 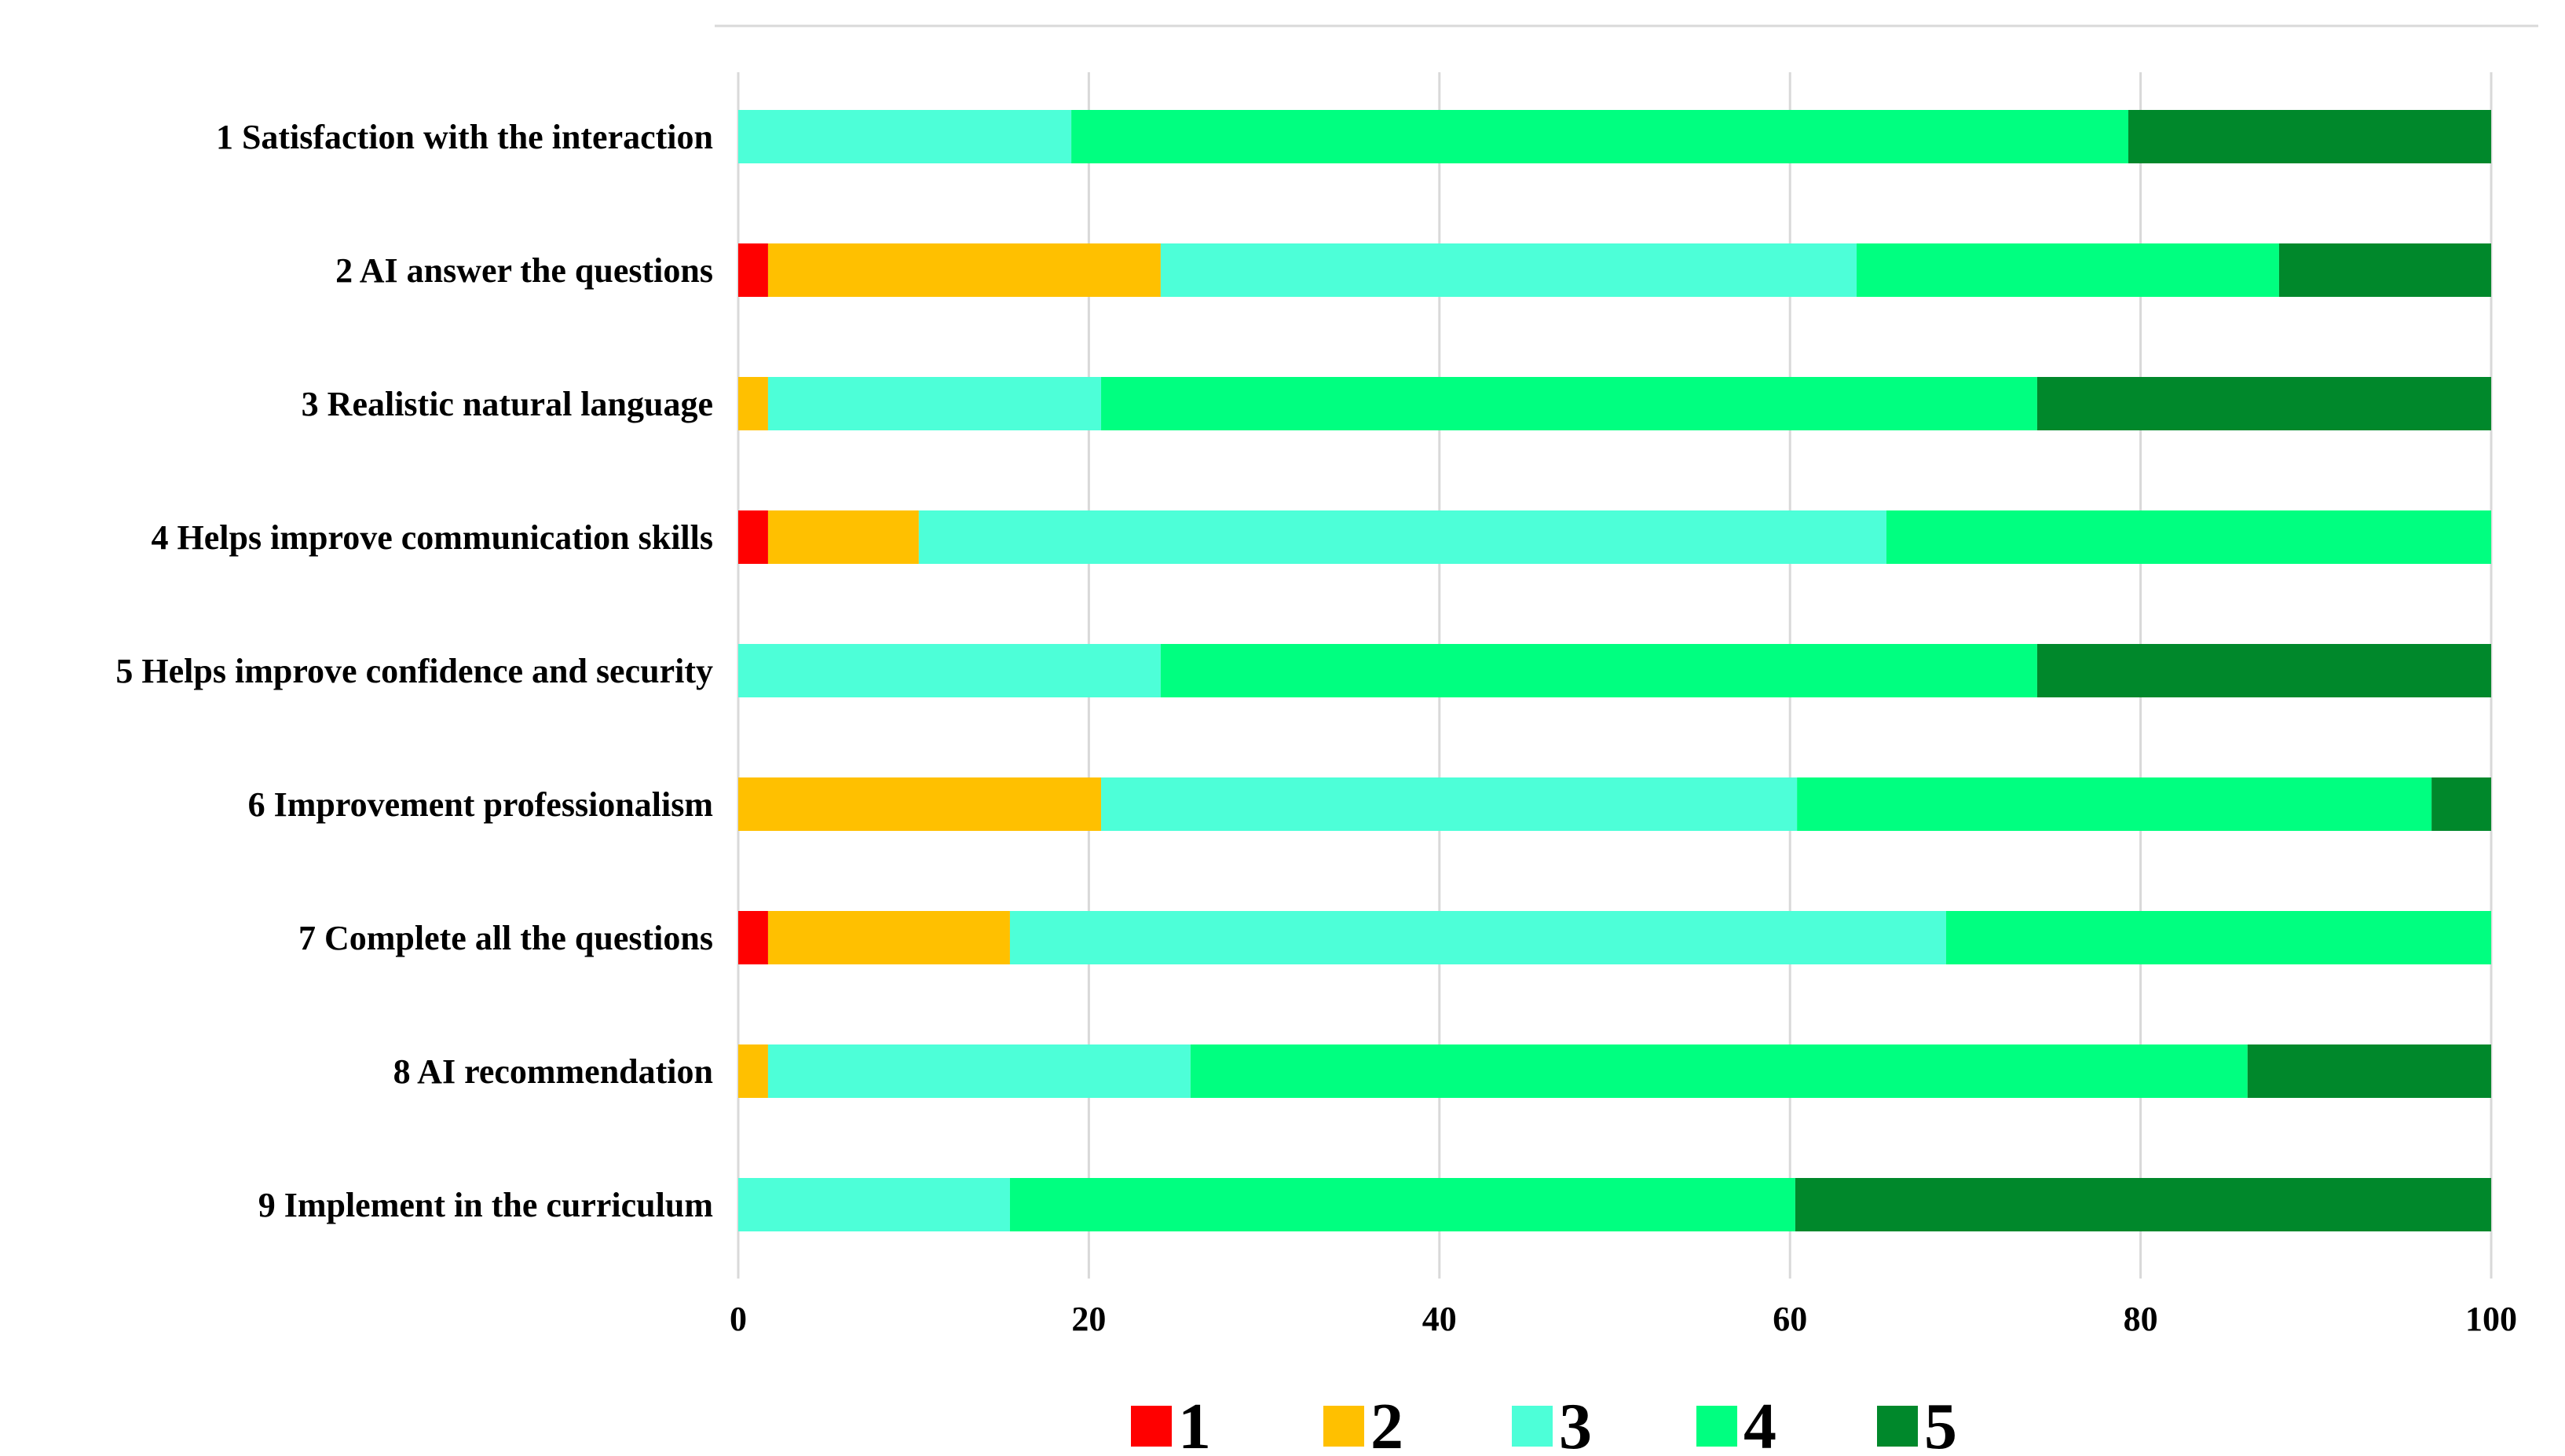 What do you see at coordinates (433, 537) in the screenshot?
I see `category-label: 4 Helps improve communication skills` at bounding box center [433, 537].